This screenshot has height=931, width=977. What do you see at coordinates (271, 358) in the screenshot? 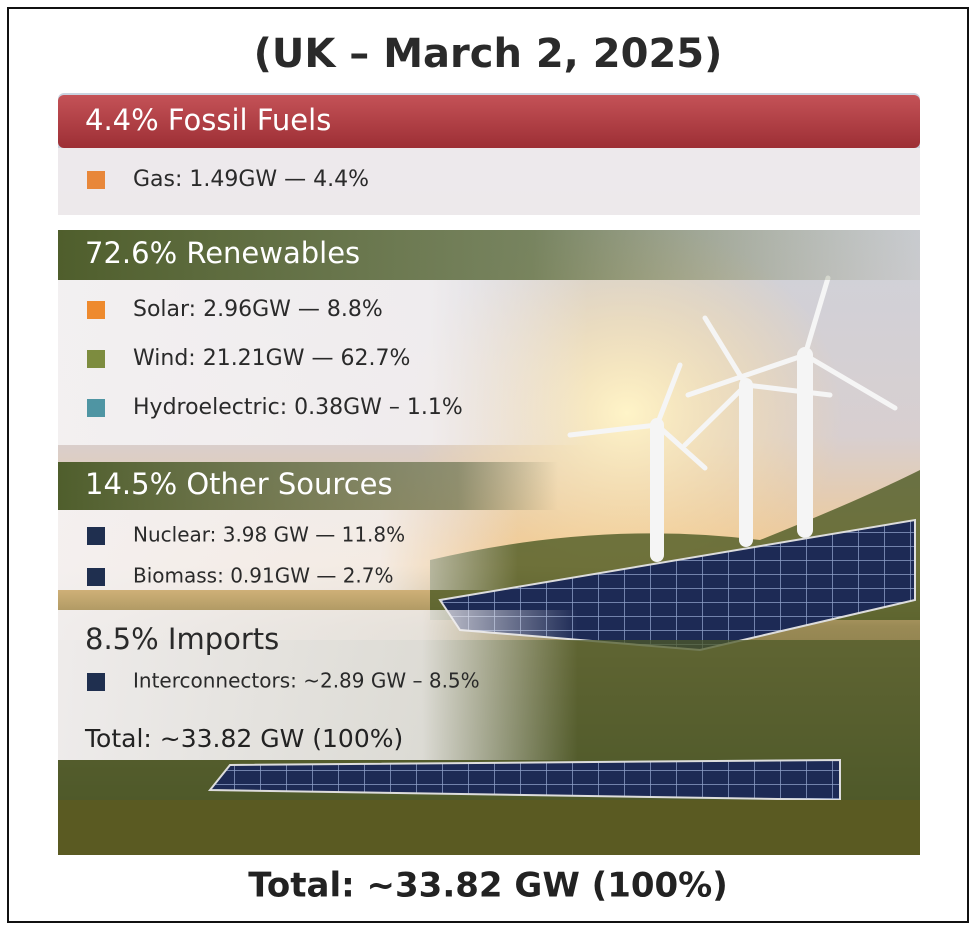
I see `item: Wind: 21.21GW — 62.7%` at bounding box center [271, 358].